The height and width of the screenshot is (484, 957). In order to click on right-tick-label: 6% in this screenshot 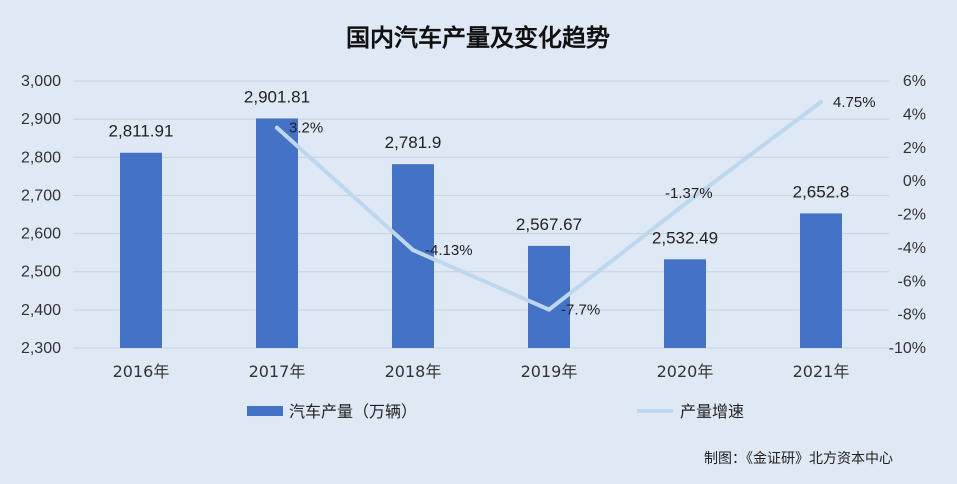, I will do `click(914, 81)`.